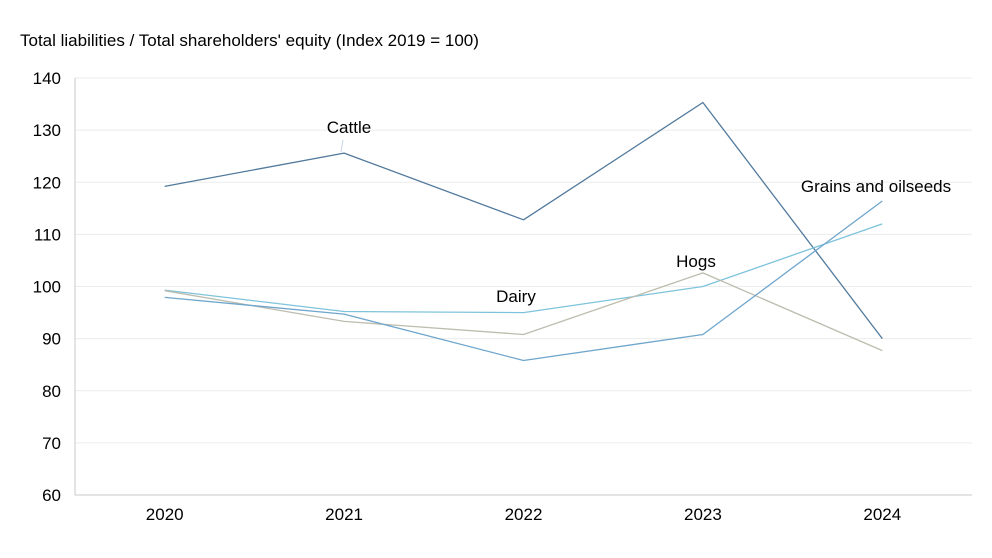 This screenshot has height=558, width=992. Describe the element at coordinates (342, 146) in the screenshot. I see `label-leader-line` at that location.